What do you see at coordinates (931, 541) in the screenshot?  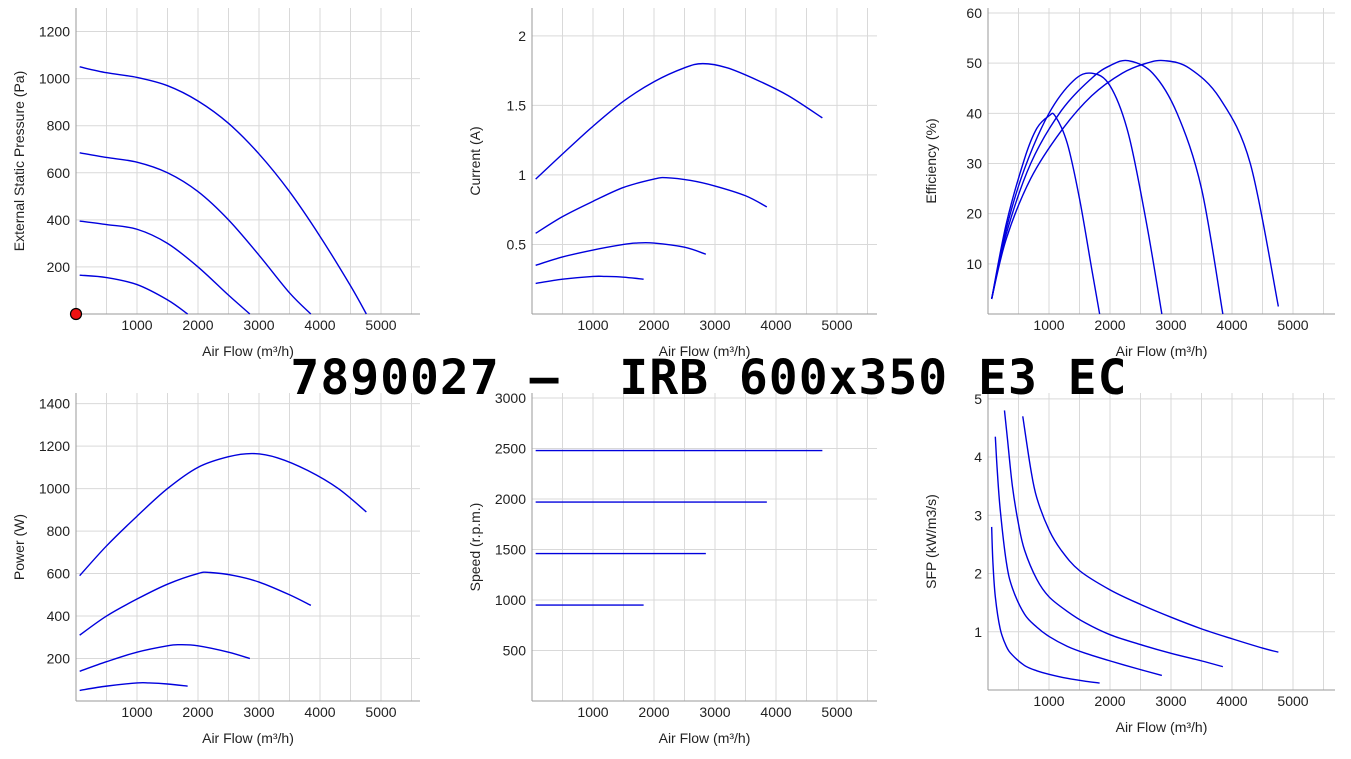 I see `y-axis-label: SFP (kW/m3/s)` at bounding box center [931, 541].